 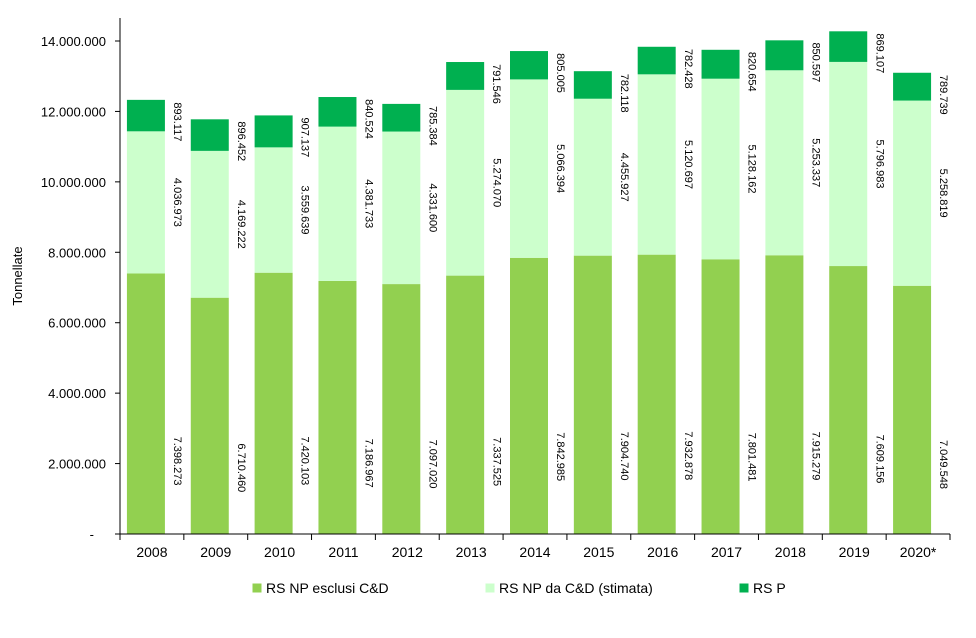 What do you see at coordinates (943, 464) in the screenshot?
I see `data-label: 7.049.548` at bounding box center [943, 464].